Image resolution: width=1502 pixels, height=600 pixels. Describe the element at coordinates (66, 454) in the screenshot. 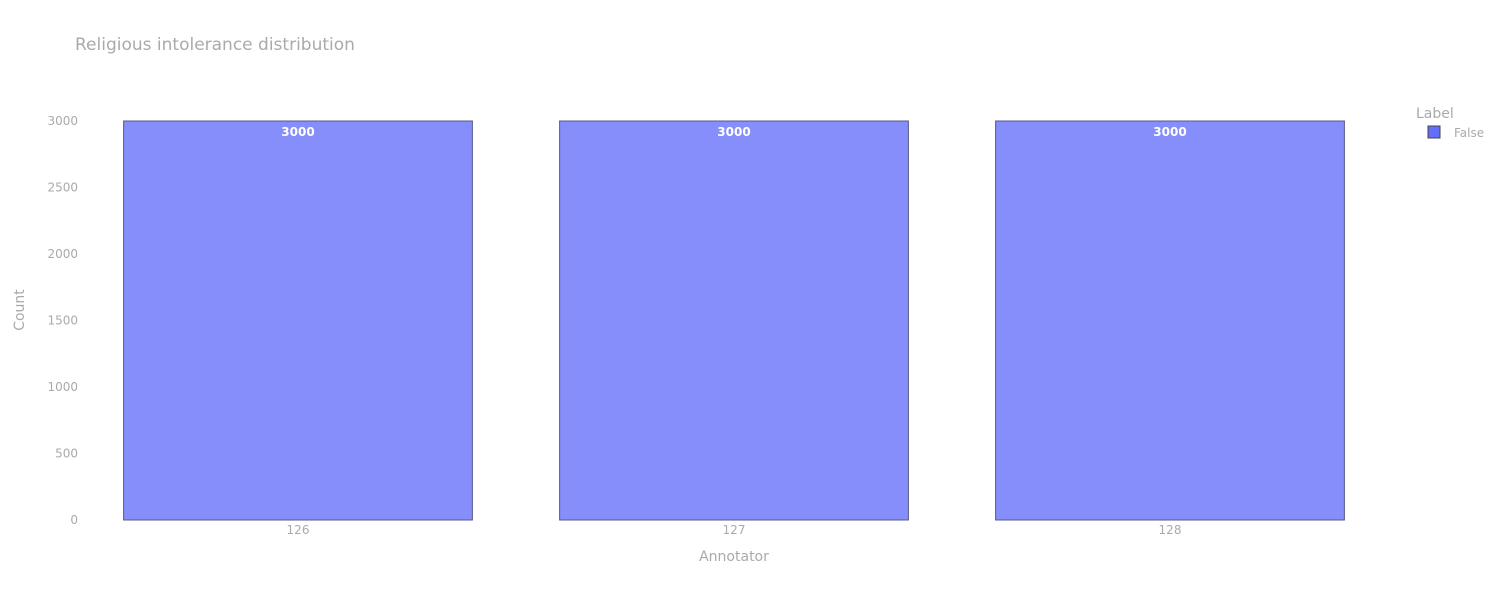

I see `y-tick-label: 500` at that location.